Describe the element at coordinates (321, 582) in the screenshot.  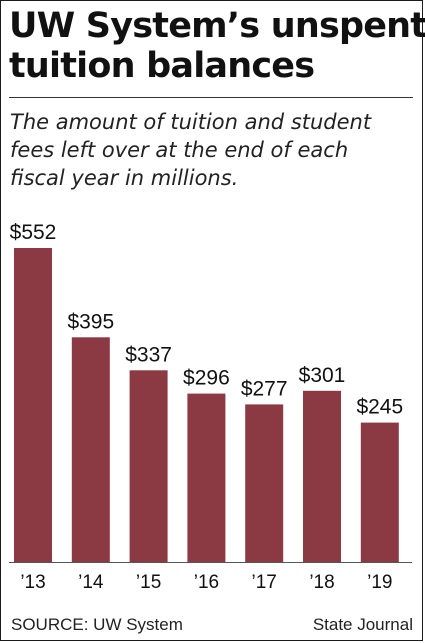
I see `x-tick-label: ’18` at that location.